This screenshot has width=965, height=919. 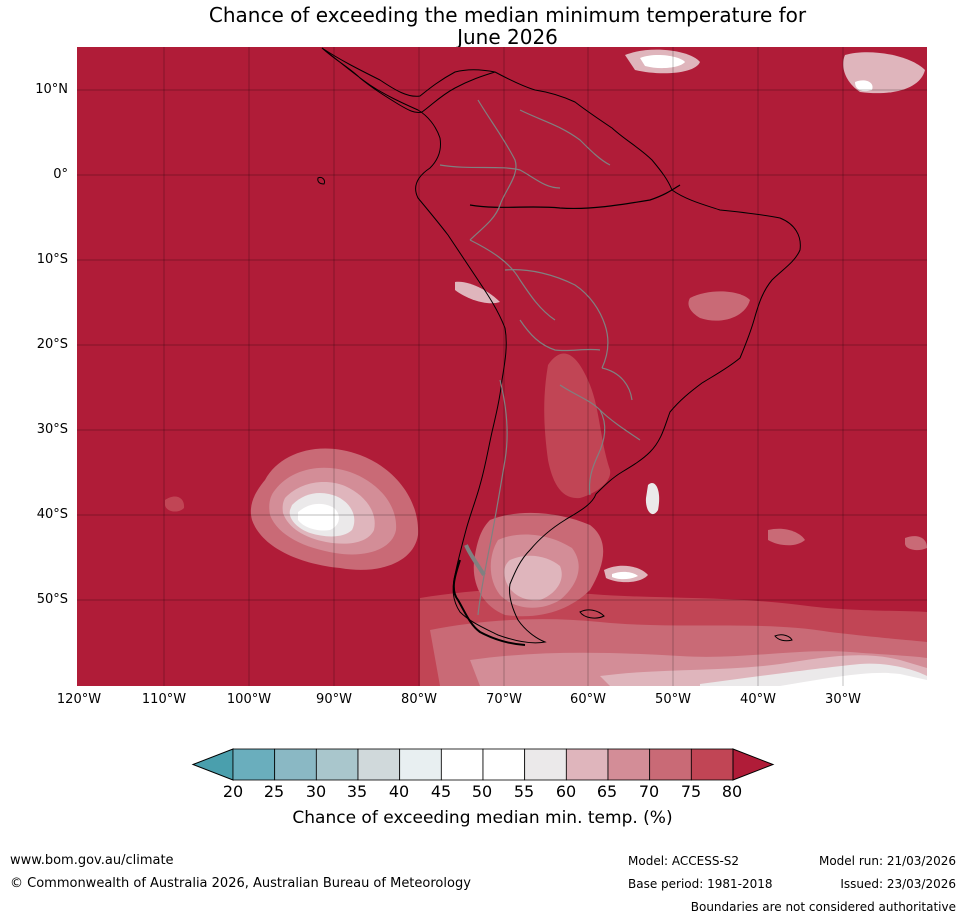 I want to click on lon-label-40w: 40°W, so click(x=758, y=699).